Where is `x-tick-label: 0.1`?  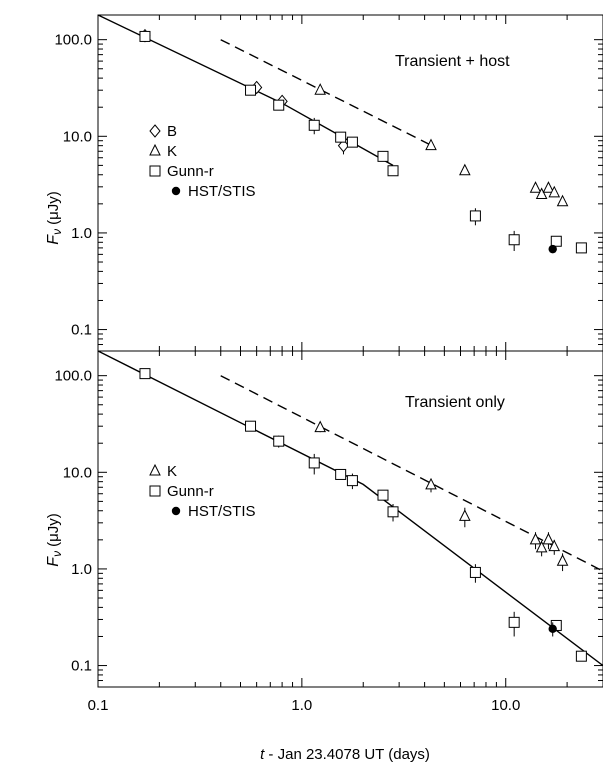 x-tick-label: 0.1 is located at coordinates (98, 705).